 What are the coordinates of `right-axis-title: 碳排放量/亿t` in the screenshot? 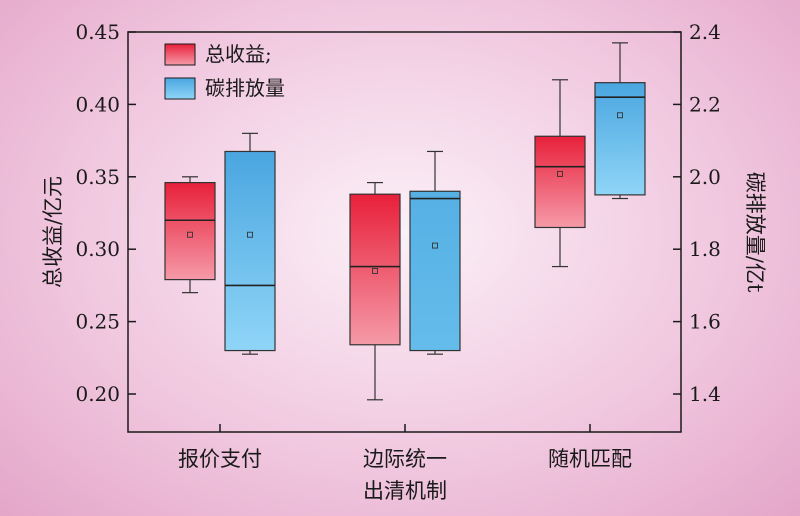 It's located at (755, 232).